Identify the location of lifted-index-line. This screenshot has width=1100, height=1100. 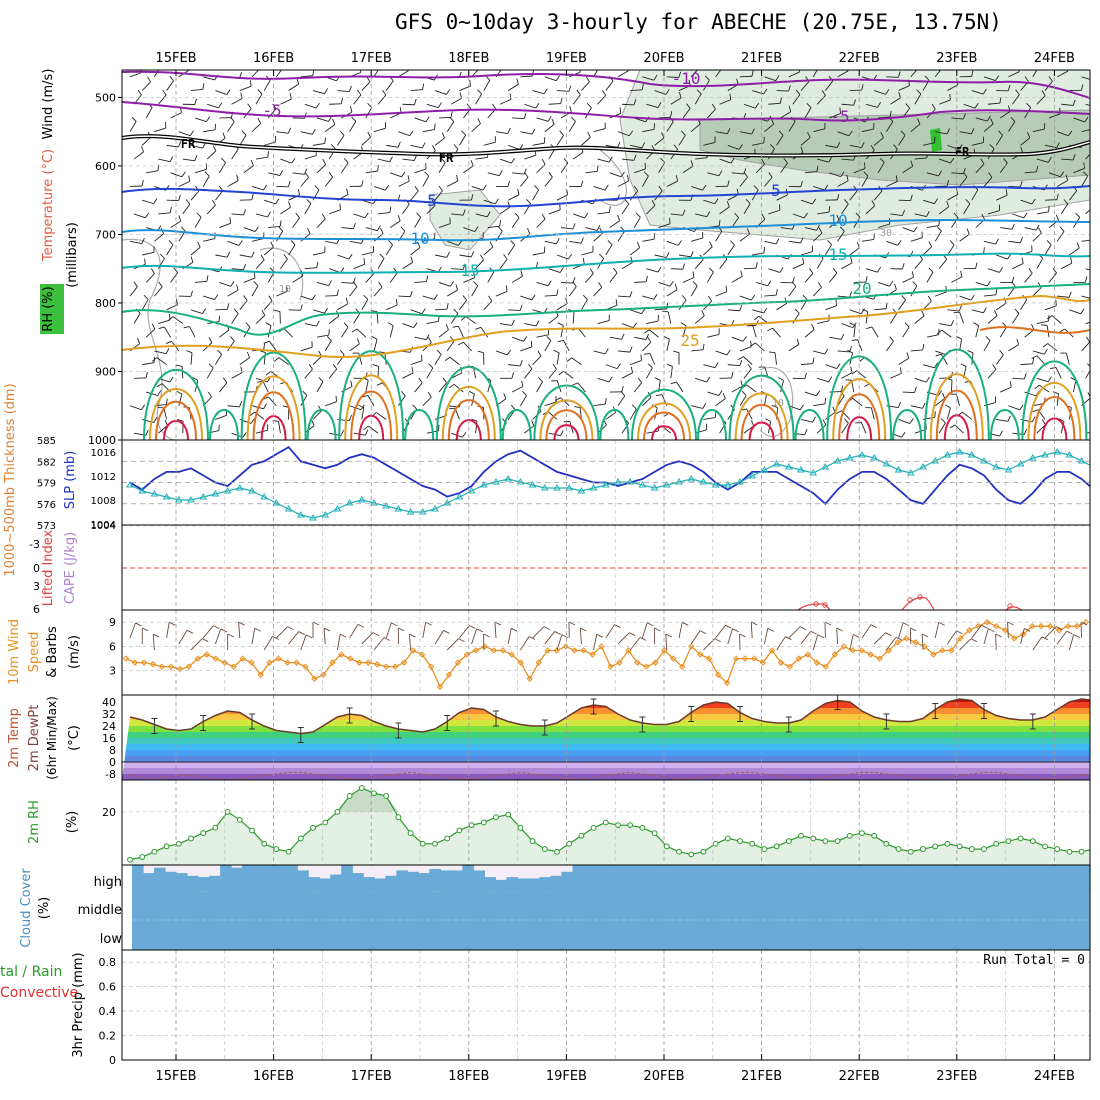
(814, 607).